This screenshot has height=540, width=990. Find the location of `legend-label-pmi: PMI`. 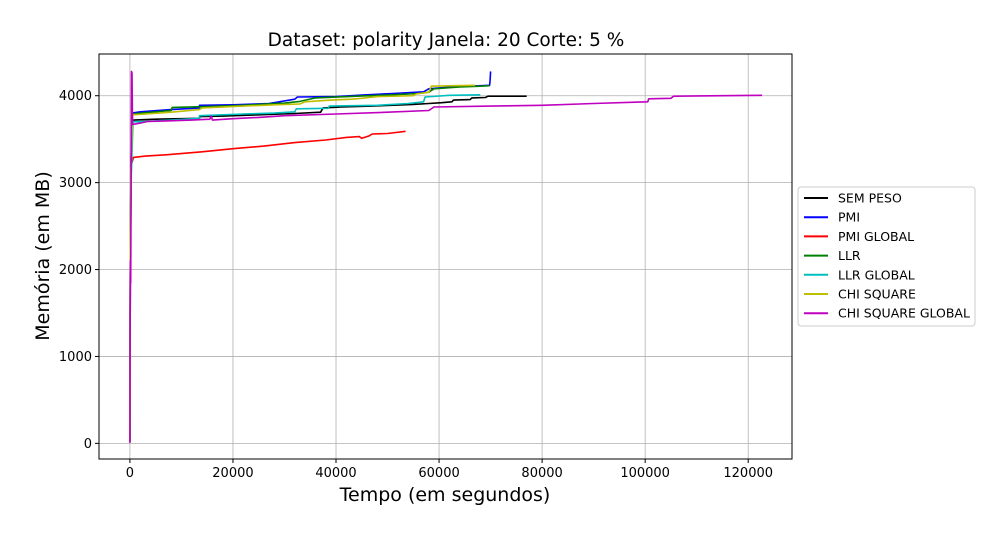

legend-label-pmi: PMI is located at coordinates (849, 217).